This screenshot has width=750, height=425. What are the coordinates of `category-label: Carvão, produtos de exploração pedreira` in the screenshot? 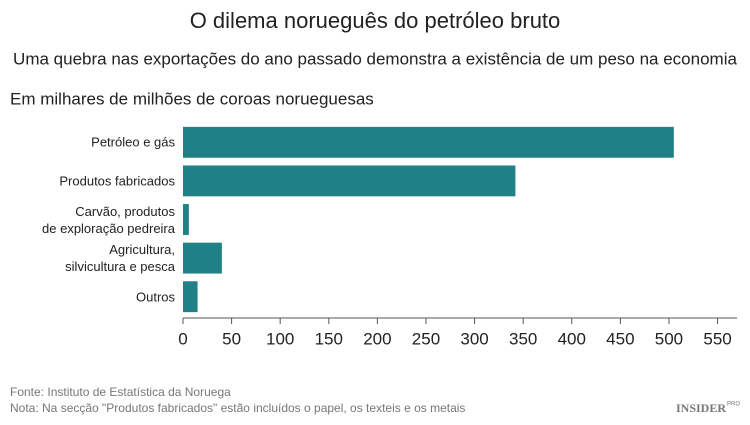 It's located at (108, 219).